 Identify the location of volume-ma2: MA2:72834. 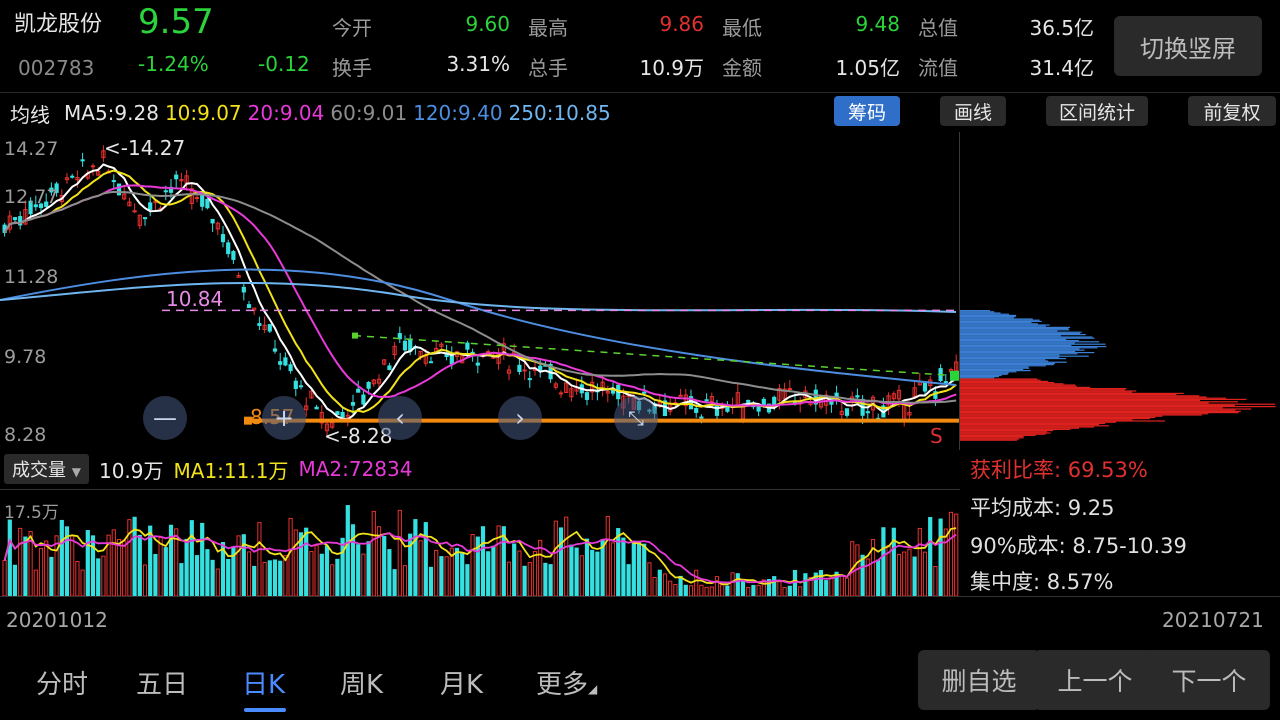
(355, 469).